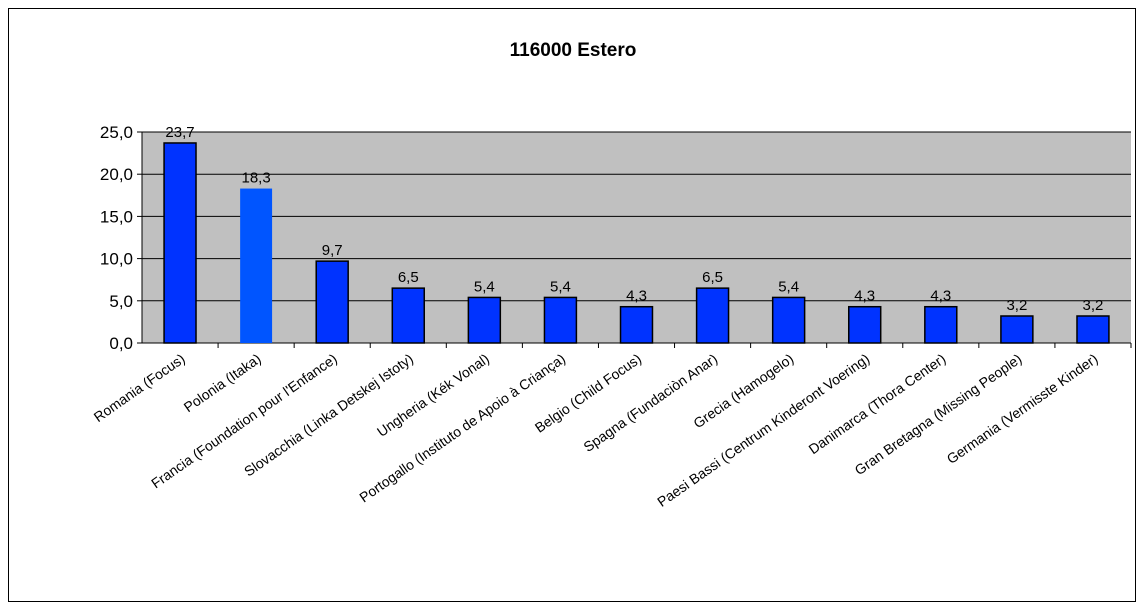 This screenshot has width=1144, height=604. Describe the element at coordinates (139, 387) in the screenshot. I see `x-tick-label: Romania (Focus)` at that location.